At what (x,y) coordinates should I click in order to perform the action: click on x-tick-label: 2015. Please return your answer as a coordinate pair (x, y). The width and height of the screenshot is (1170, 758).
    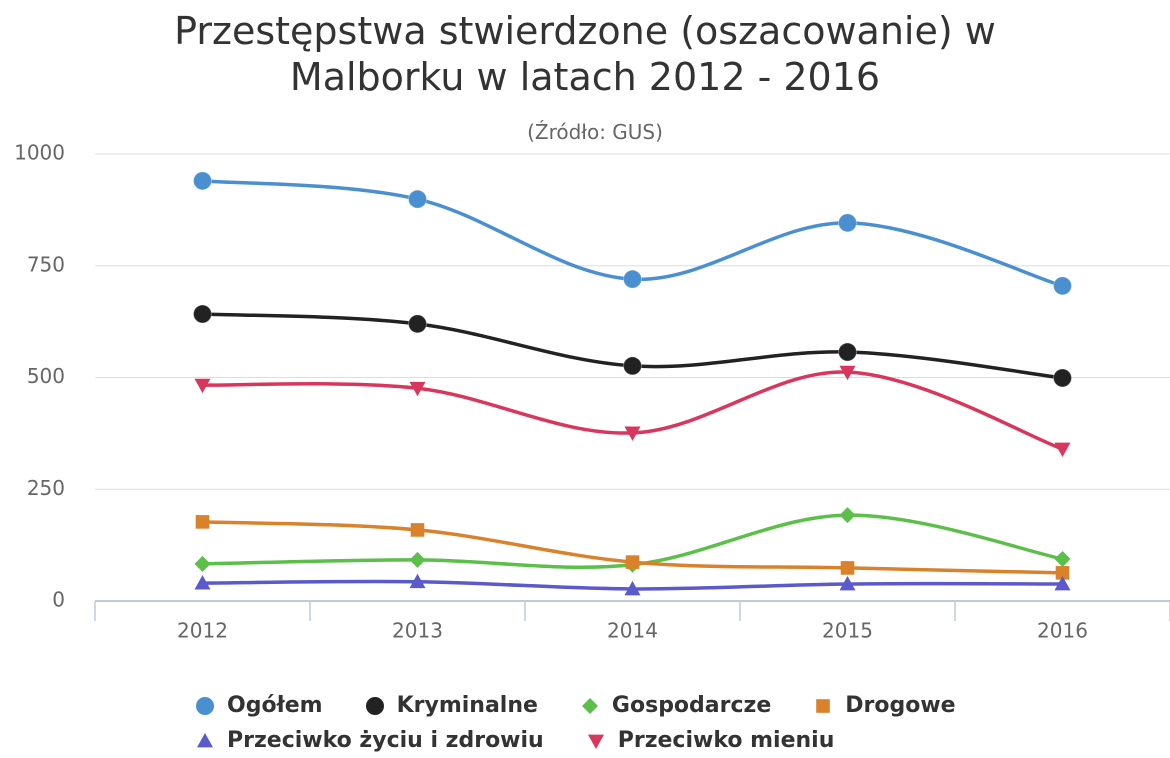
    Looking at the image, I should click on (847, 631).